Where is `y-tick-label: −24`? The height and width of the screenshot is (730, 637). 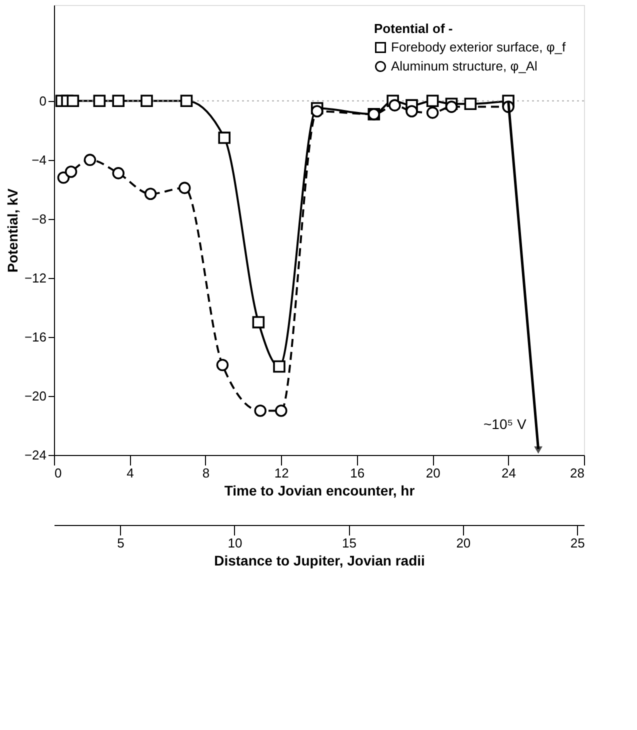
y-tick-label: −24 is located at coordinates (35, 455).